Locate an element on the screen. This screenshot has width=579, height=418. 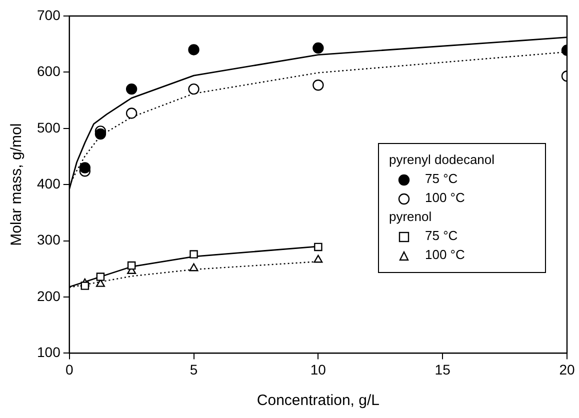
x-tick-label: 0 is located at coordinates (69, 369).